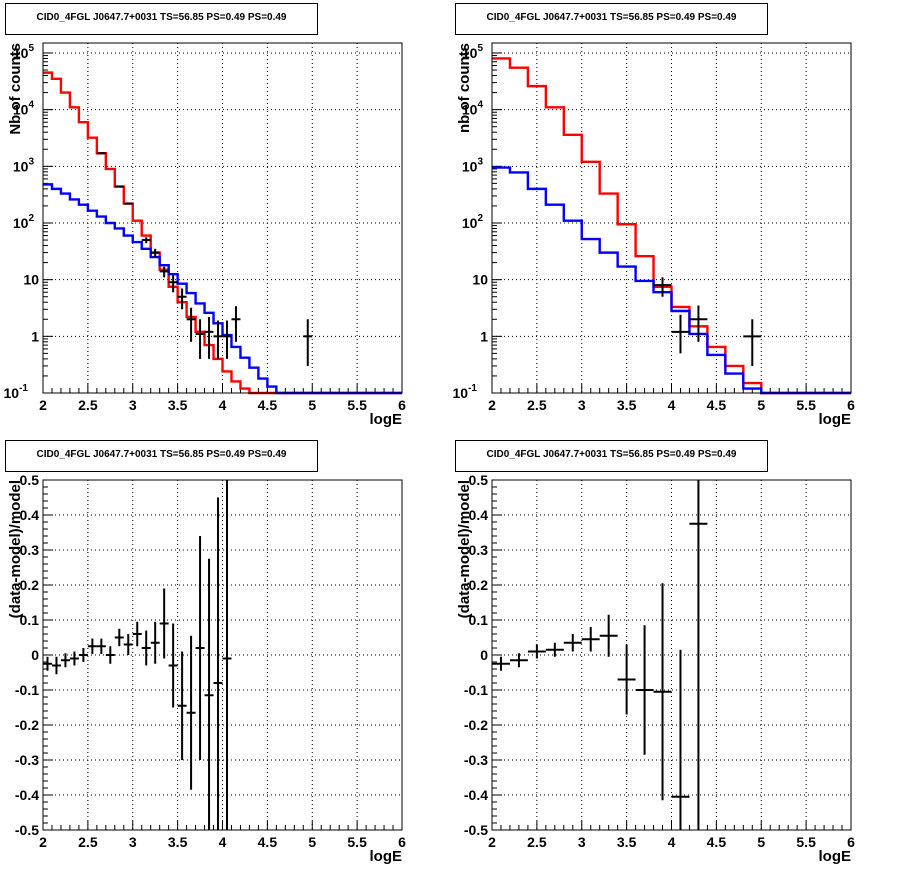 The width and height of the screenshot is (898, 875). What do you see at coordinates (27, 830) in the screenshot?
I see `y-tick-label: -0.5` at bounding box center [27, 830].